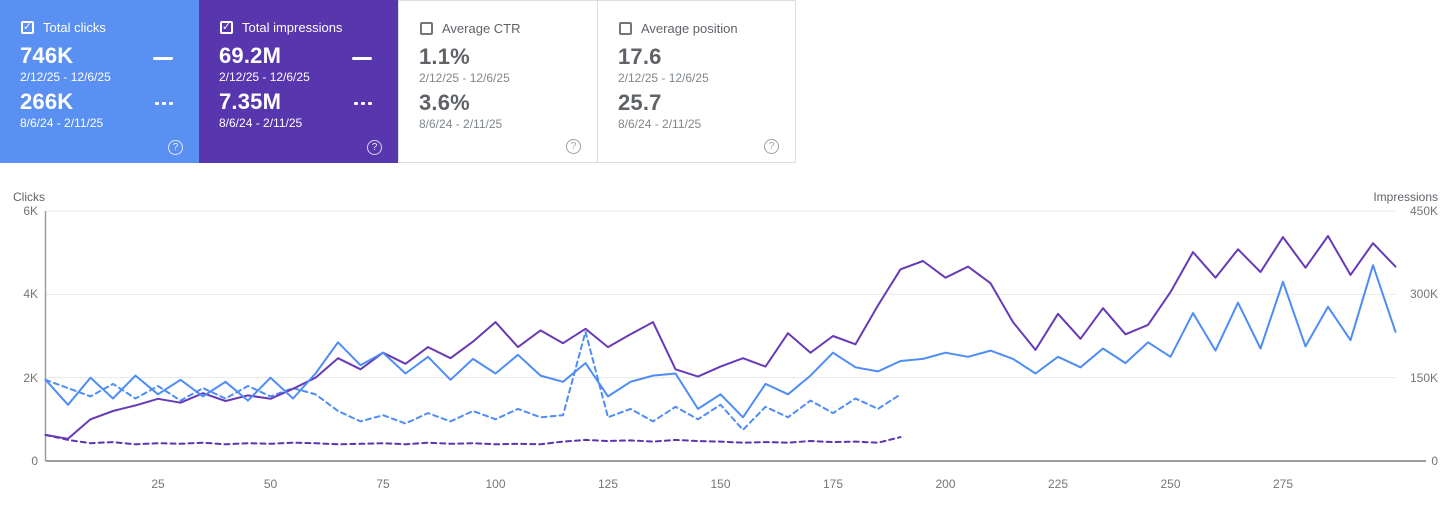 The height and width of the screenshot is (516, 1447). I want to click on metric-value-current: 746K, so click(47, 55).